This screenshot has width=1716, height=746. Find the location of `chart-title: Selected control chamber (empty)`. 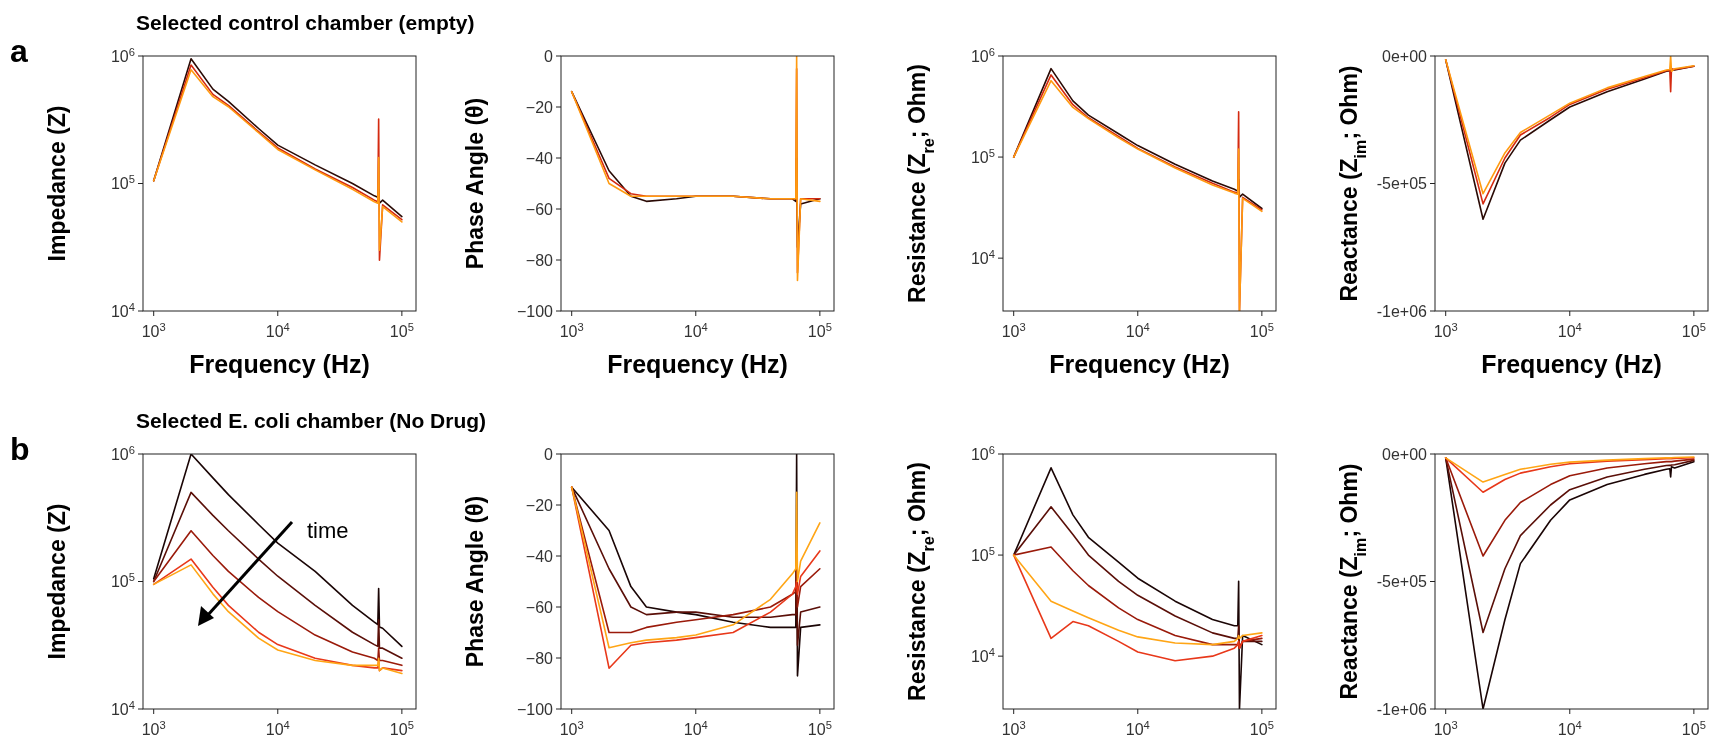

chart-title: Selected control chamber (empty) is located at coordinates (305, 22).